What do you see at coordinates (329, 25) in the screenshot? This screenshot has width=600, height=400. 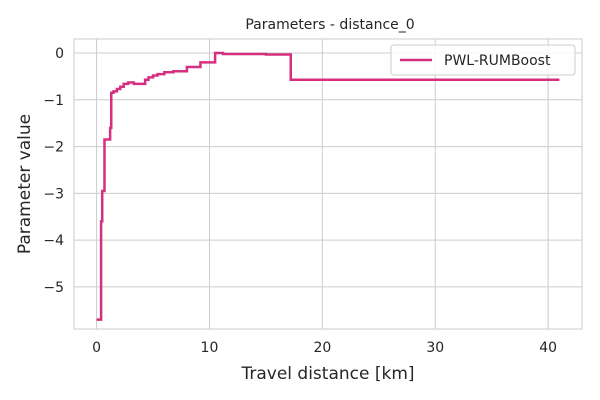 I see `chart-title: Parameters - distance_0` at bounding box center [329, 25].